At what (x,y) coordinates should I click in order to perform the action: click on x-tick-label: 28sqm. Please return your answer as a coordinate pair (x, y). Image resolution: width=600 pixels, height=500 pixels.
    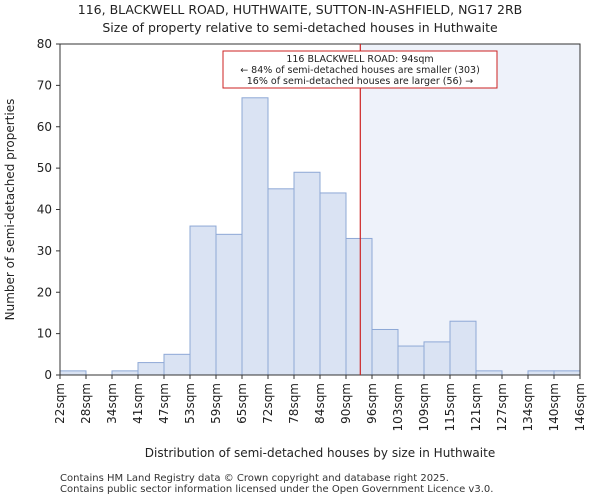
    Looking at the image, I should click on (86, 403).